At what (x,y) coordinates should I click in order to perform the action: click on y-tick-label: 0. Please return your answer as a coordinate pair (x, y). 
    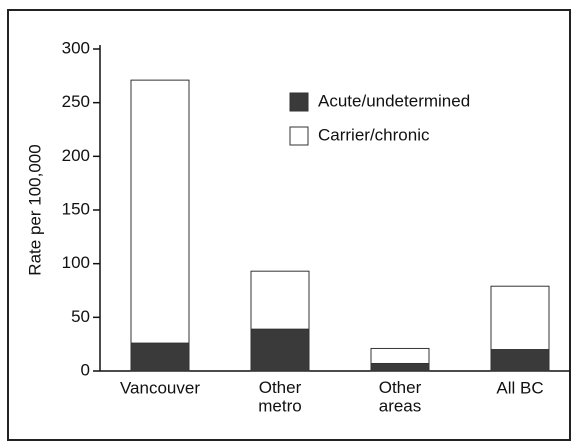
    Looking at the image, I should click on (85, 369).